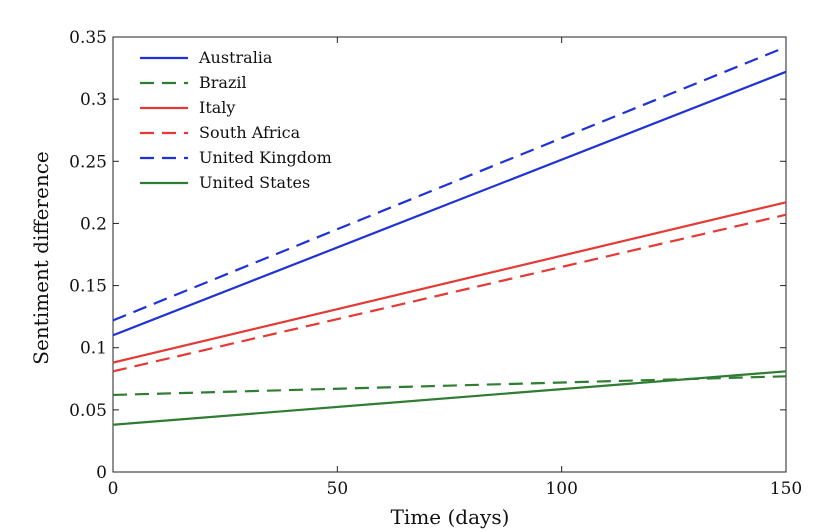 The height and width of the screenshot is (532, 826). I want to click on y-tick-label: 0.3, so click(93, 100).